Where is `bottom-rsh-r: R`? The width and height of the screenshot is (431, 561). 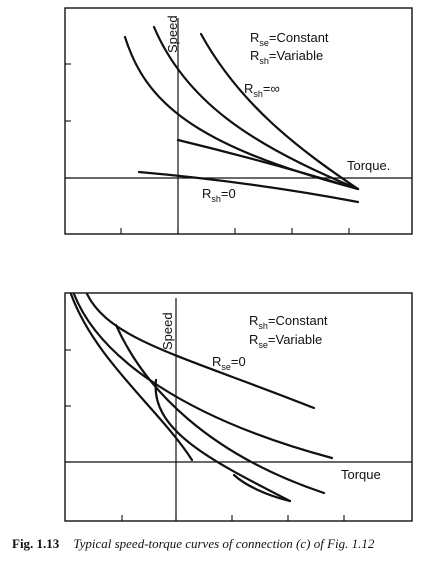
bottom-rsh-r: R is located at coordinates (253, 320).